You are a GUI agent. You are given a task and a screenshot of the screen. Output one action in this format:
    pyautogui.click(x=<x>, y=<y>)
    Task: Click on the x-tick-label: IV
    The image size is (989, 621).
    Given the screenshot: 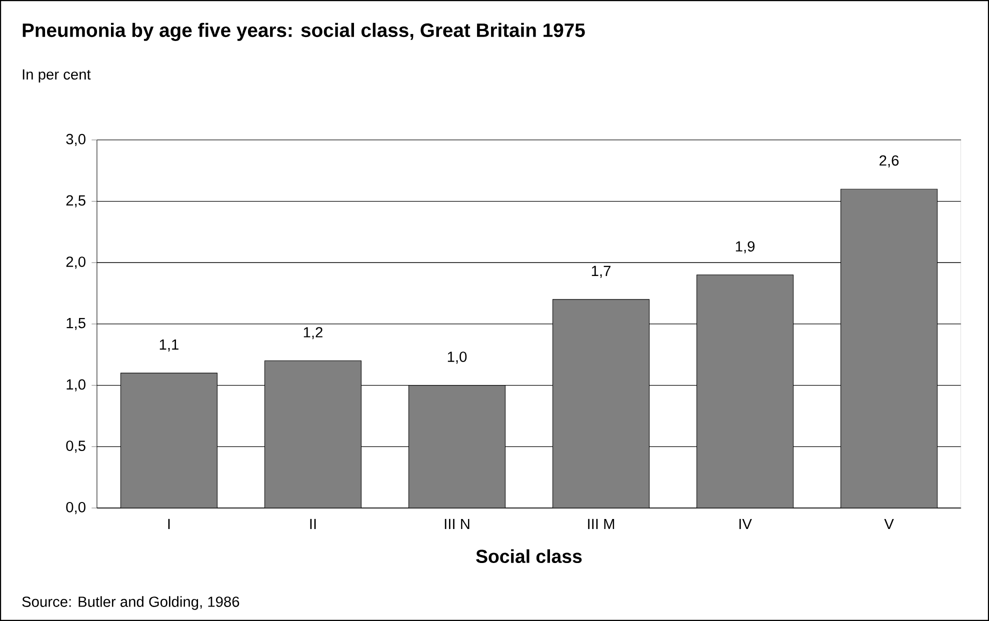 What is the action you would take?
    pyautogui.click(x=745, y=524)
    